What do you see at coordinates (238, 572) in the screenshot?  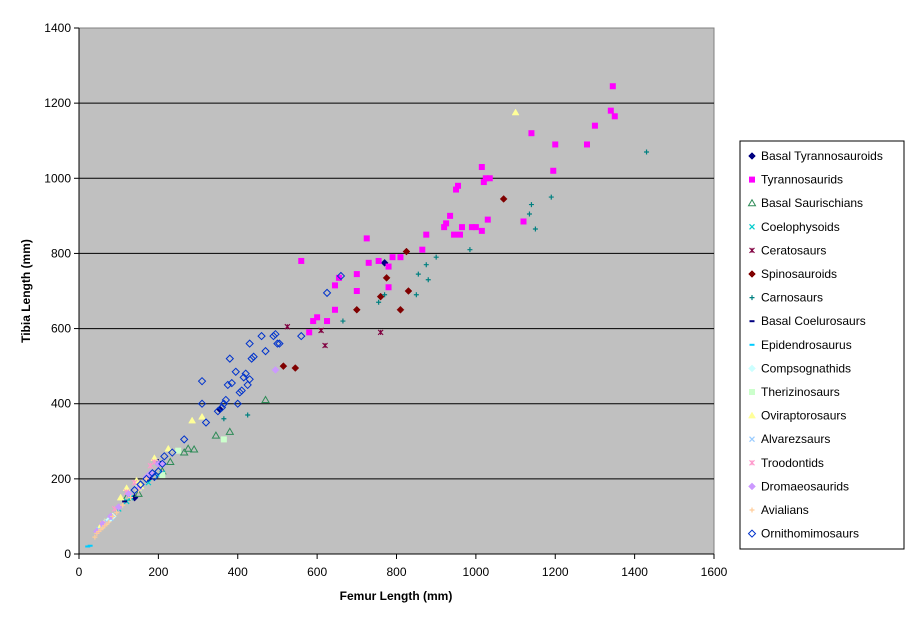 I see `x-tick-label: 400` at bounding box center [238, 572].